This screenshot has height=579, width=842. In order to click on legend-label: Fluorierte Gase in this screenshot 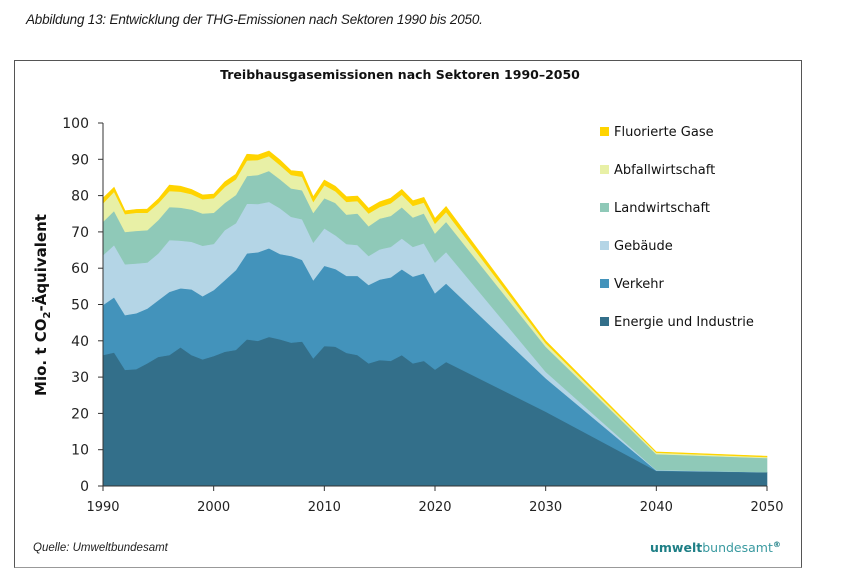, I will do `click(664, 132)`.